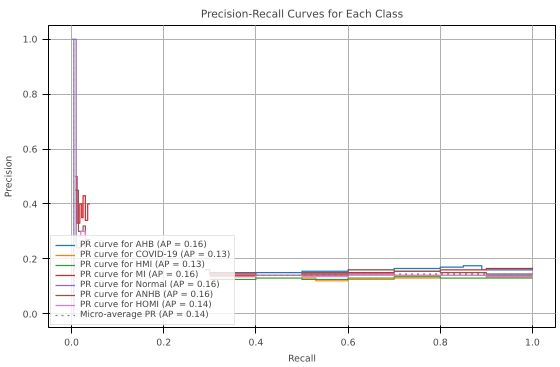  Describe the element at coordinates (440, 343) in the screenshot. I see `x-tick-label: 0.8` at that location.